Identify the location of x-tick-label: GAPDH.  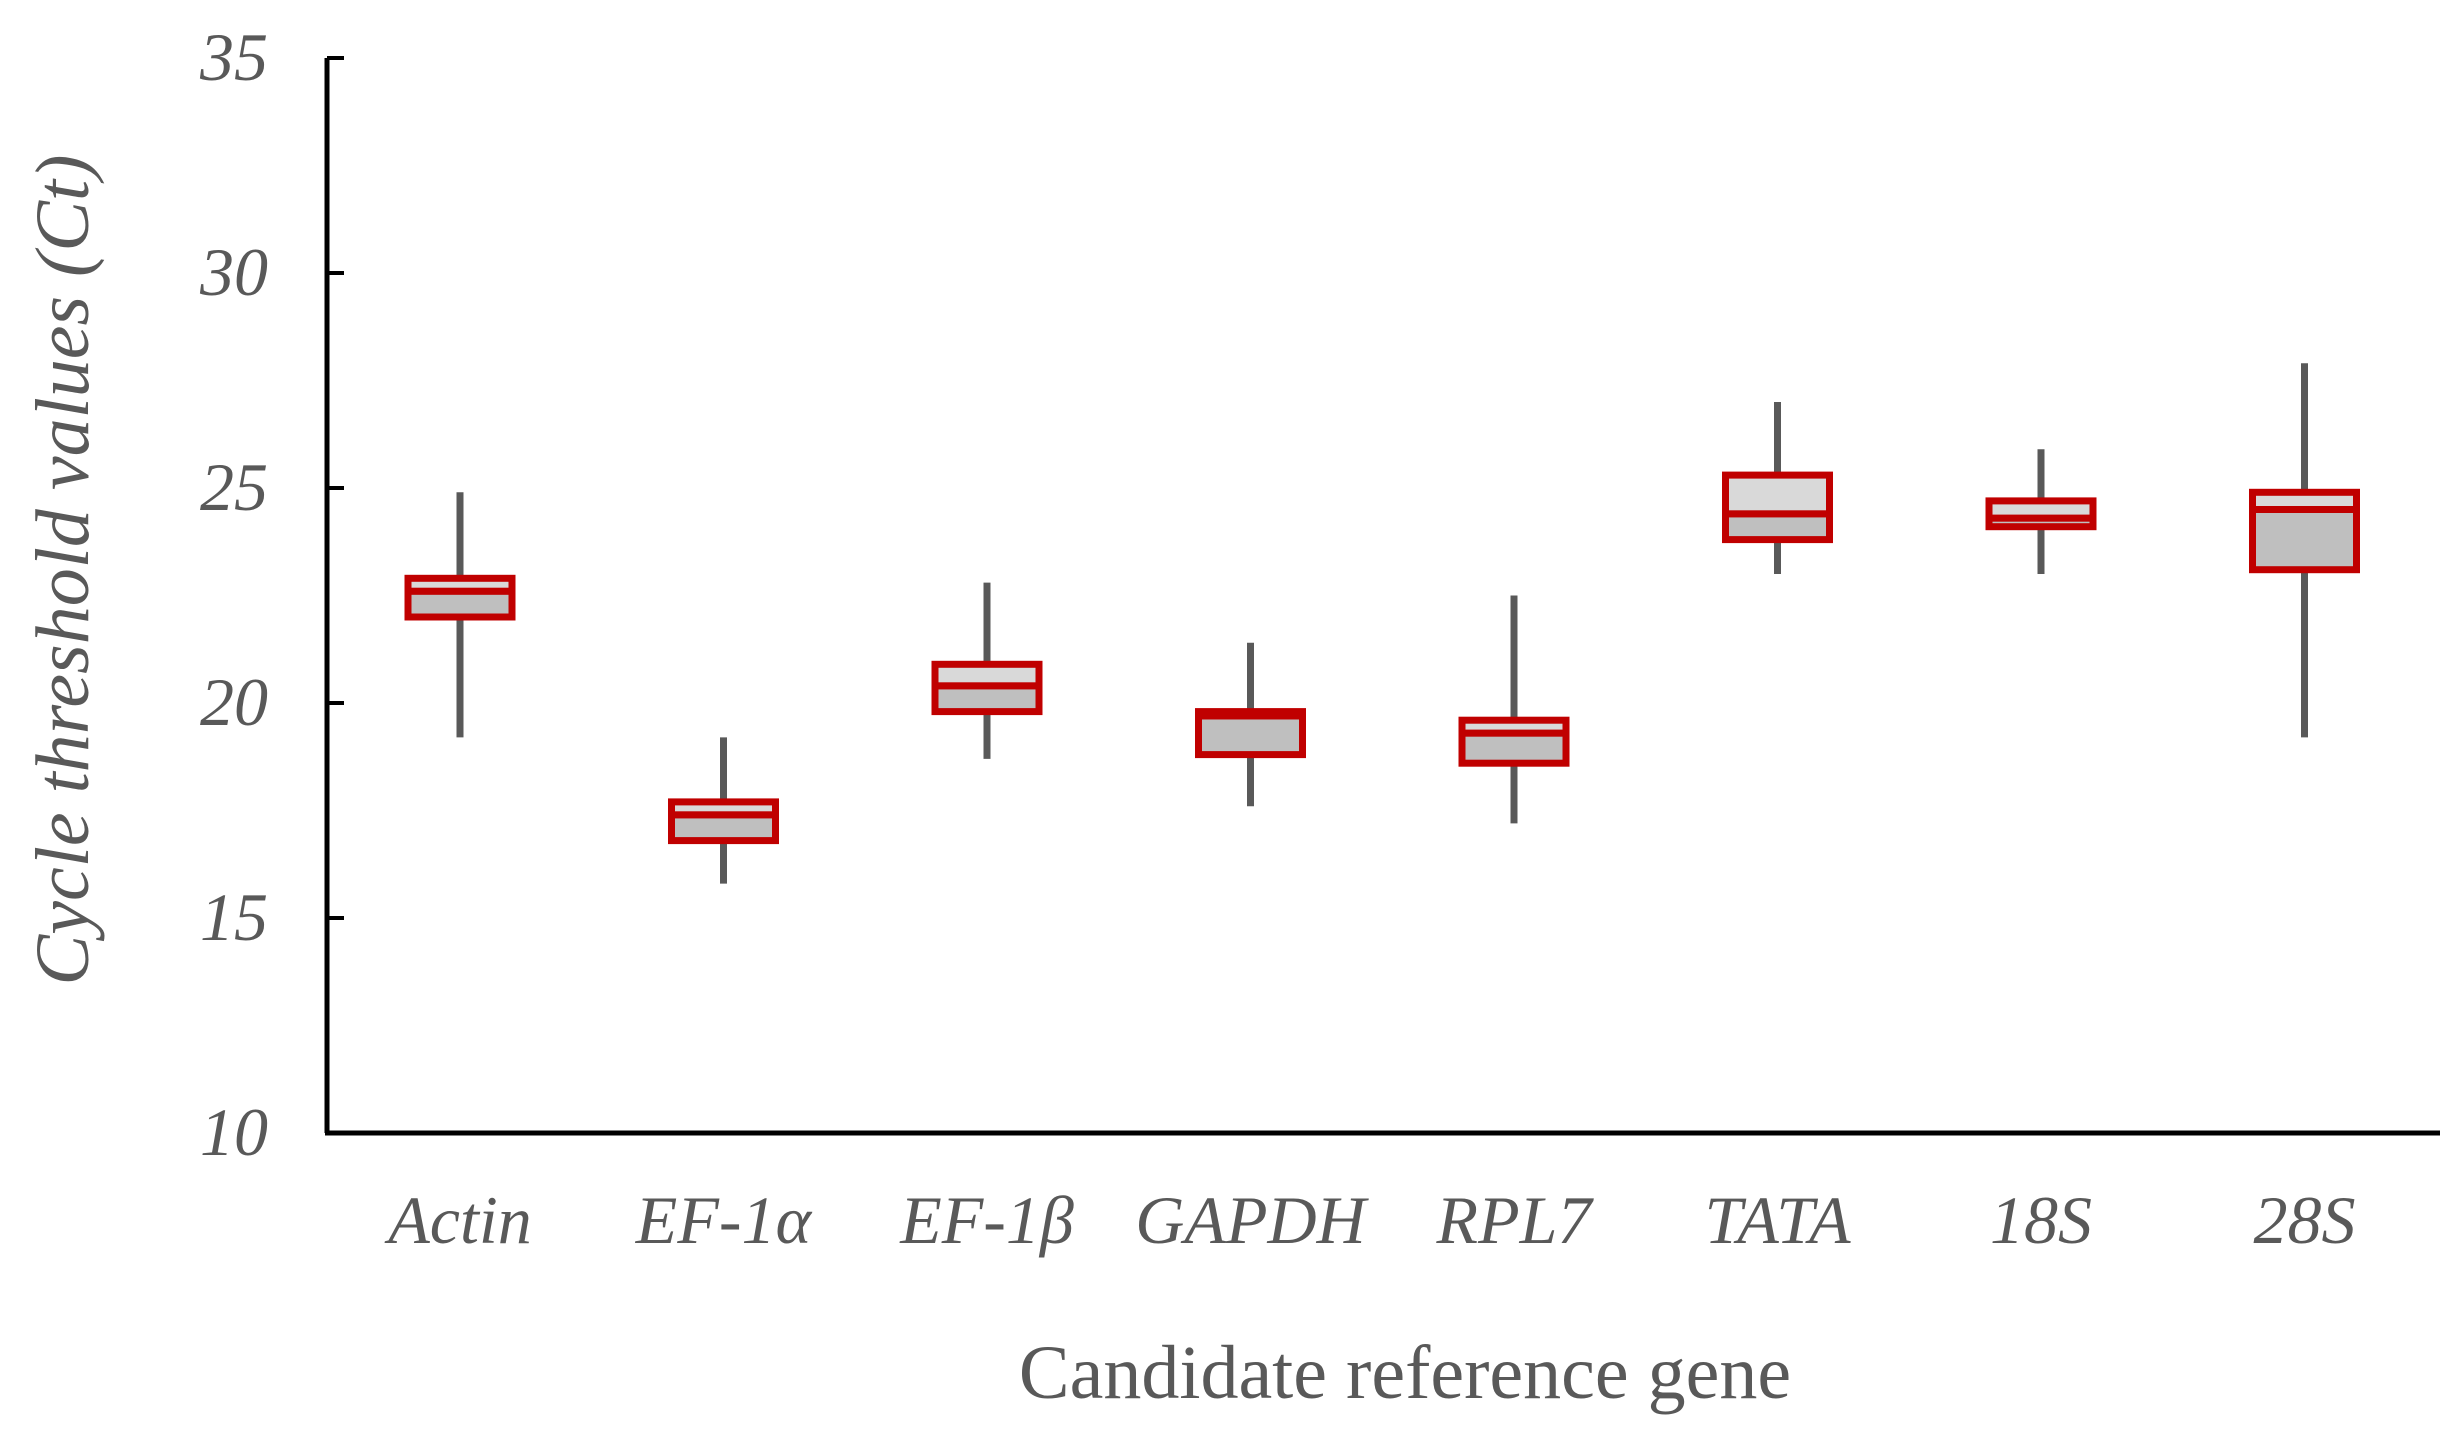
(1252, 1220).